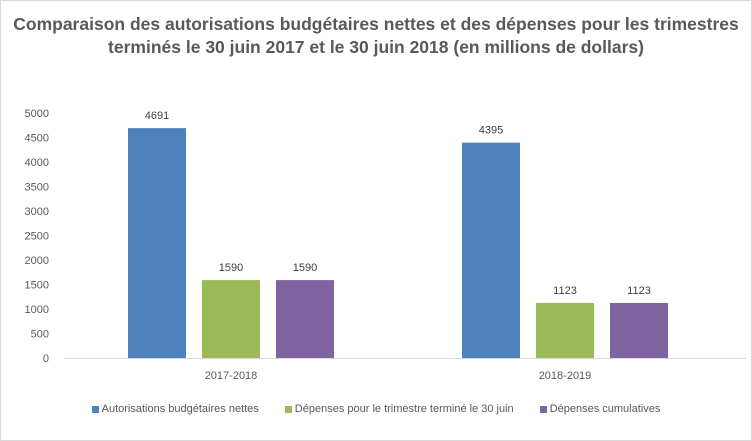 The image size is (752, 441). What do you see at coordinates (231, 376) in the screenshot?
I see `x-tick-label: 2017-2018` at bounding box center [231, 376].